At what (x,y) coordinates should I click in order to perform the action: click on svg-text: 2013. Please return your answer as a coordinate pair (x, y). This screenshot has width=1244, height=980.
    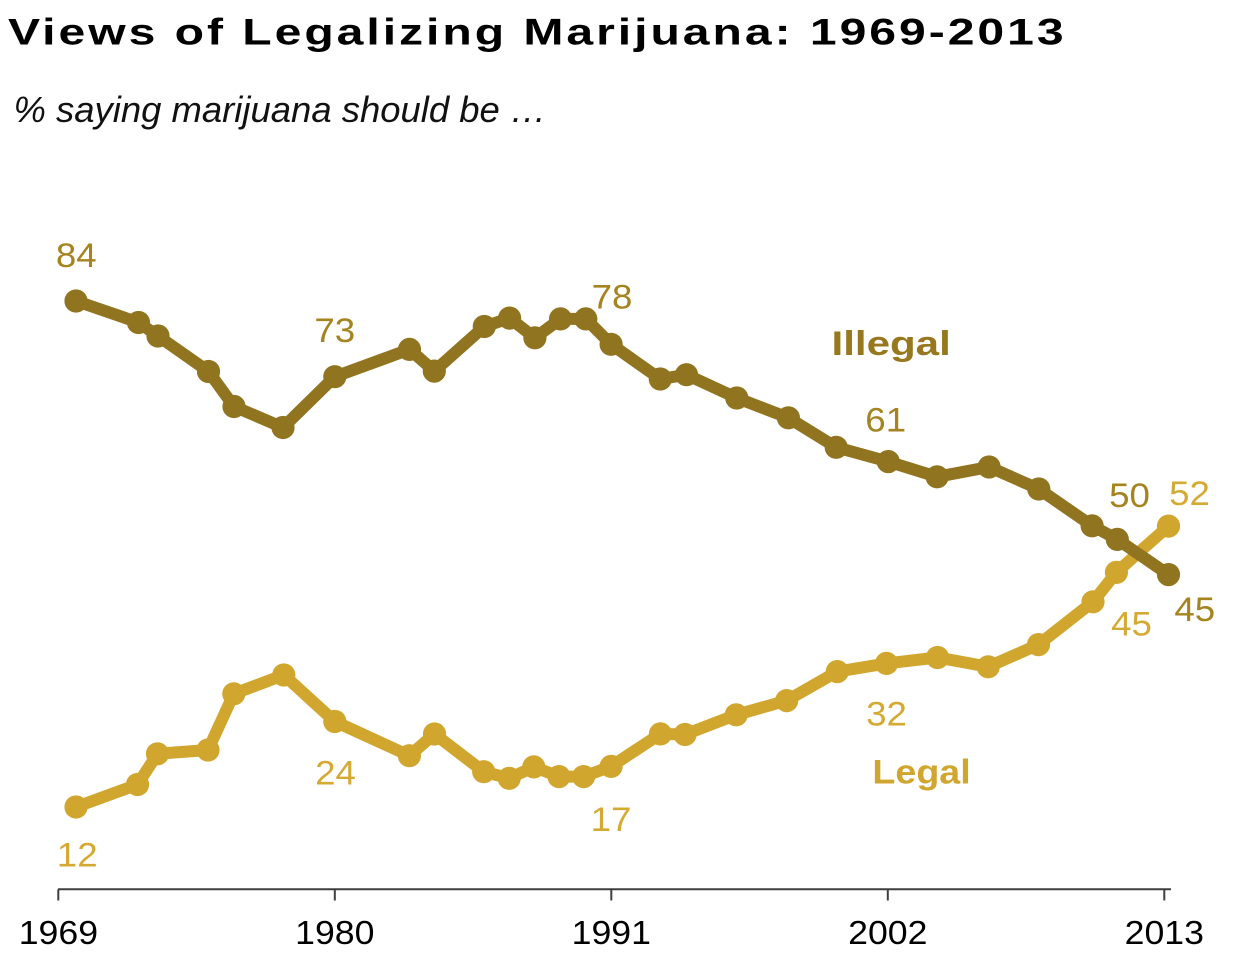
    Looking at the image, I should click on (1164, 933).